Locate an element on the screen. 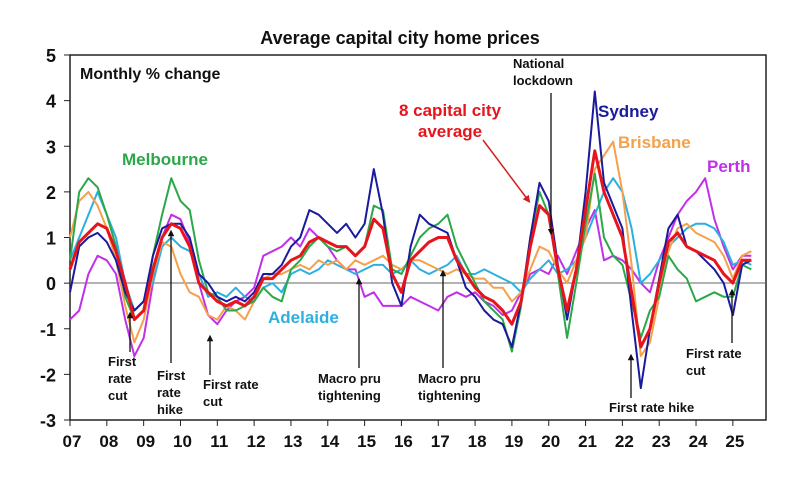 The width and height of the screenshot is (800, 487). x-tick-label: 13 is located at coordinates (292, 441).